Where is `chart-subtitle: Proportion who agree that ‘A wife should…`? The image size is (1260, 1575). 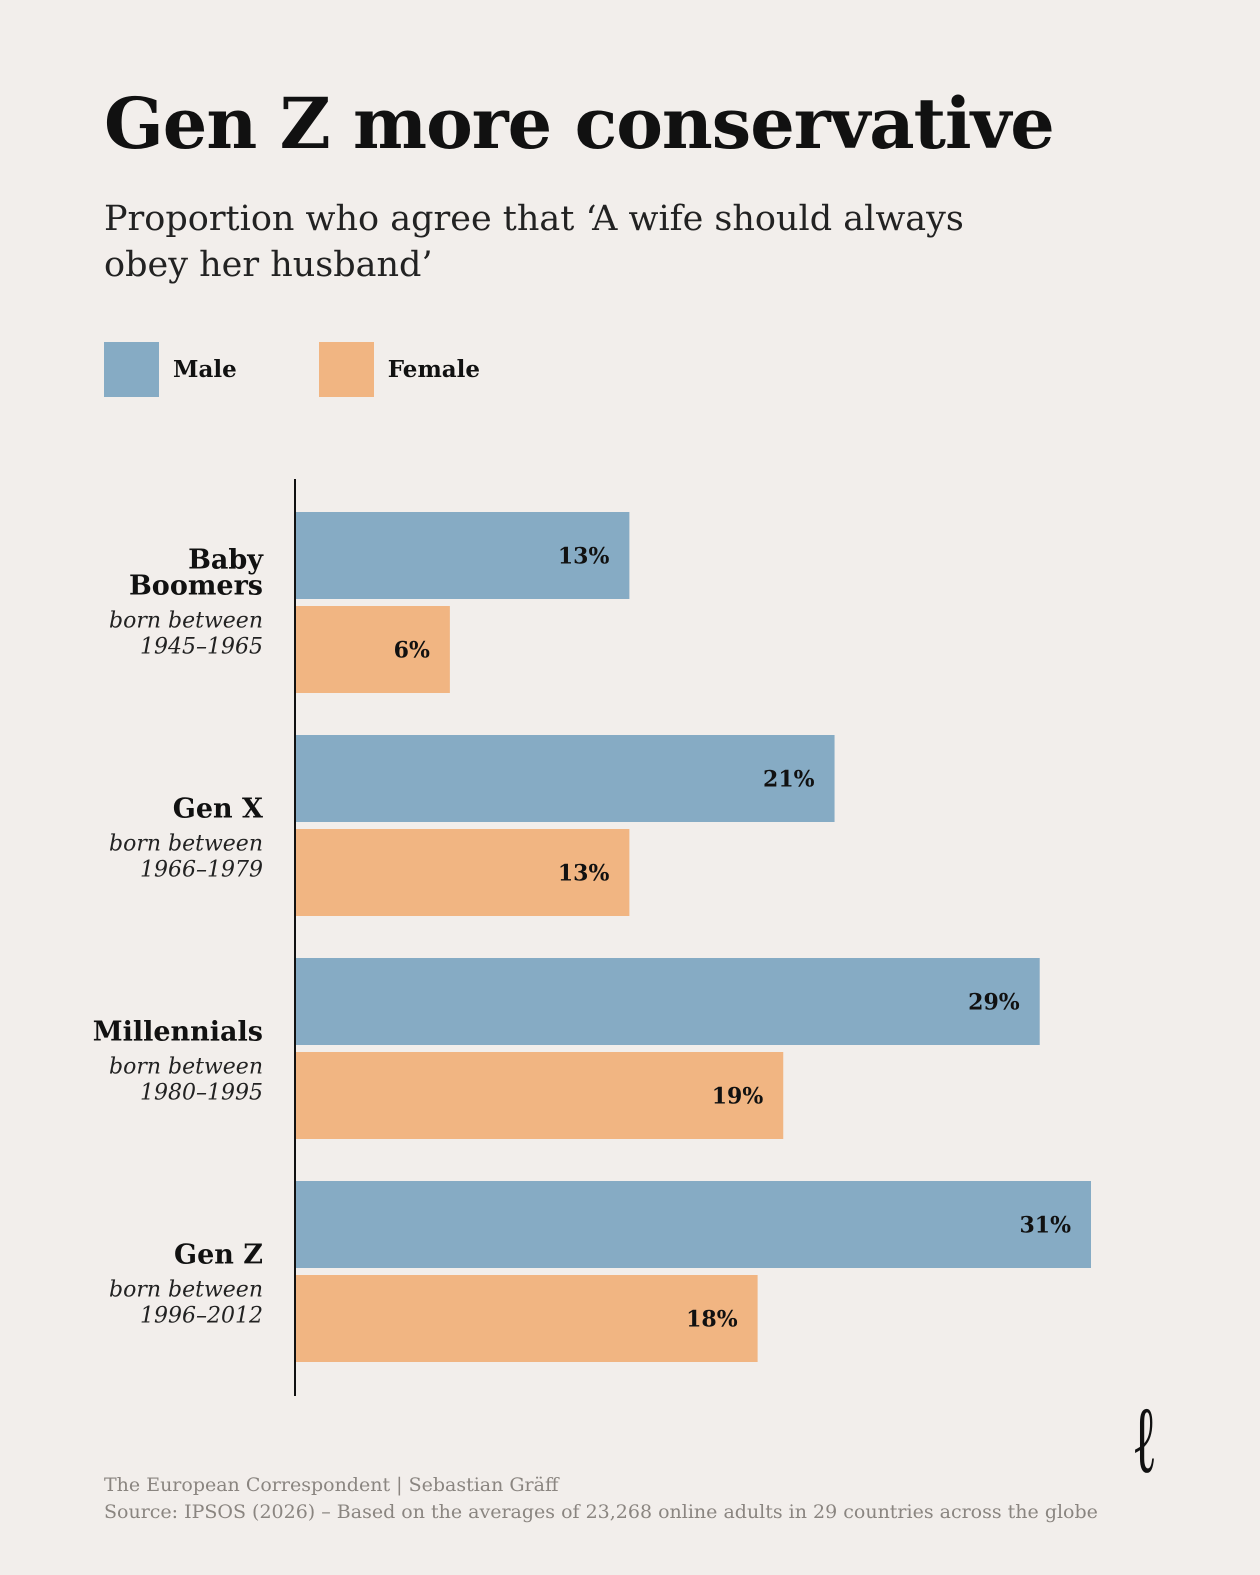 chart-subtitle: Proportion who agree that ‘A wife should… is located at coordinates (534, 242).